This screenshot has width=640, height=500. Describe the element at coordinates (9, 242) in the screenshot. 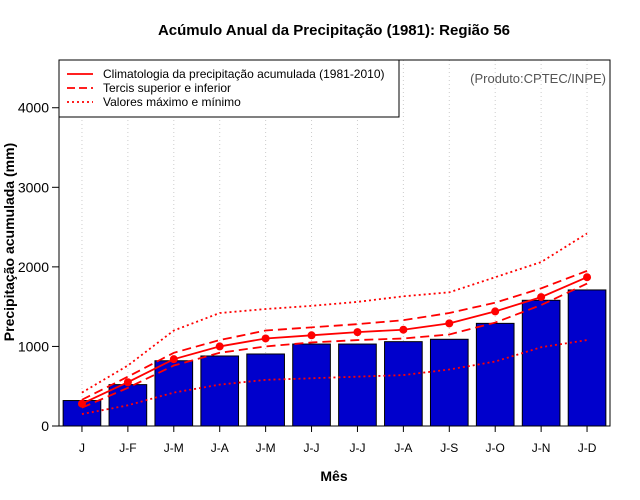

I see `y-axis-label: Precipitação acumulada (mm)` at that location.